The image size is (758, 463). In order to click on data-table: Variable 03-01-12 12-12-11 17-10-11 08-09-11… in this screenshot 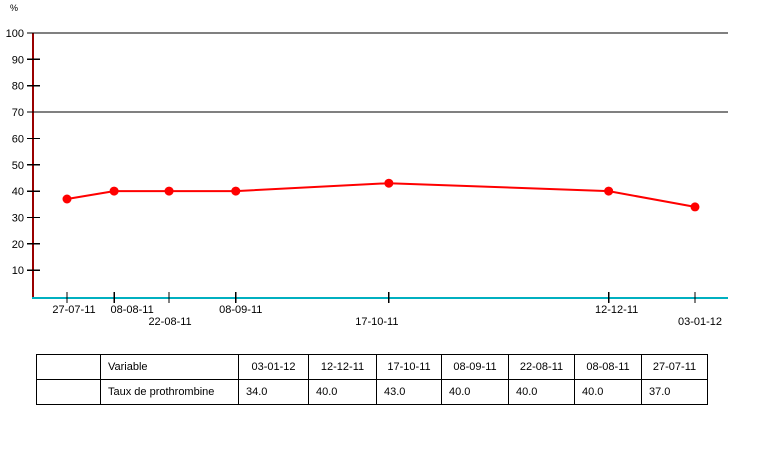, I will do `click(372, 379)`.